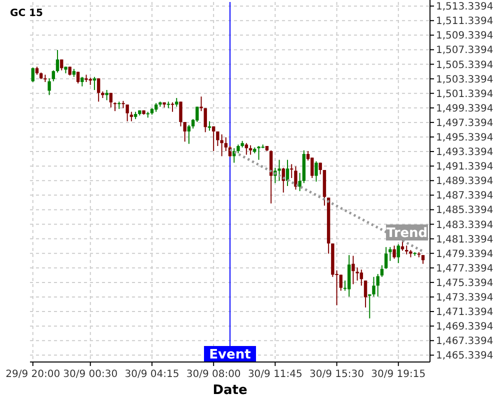 This screenshot has height=400, width=500. Describe the element at coordinates (465, 108) in the screenshot. I see `y-tick-label: 1,499.3394` at that location.